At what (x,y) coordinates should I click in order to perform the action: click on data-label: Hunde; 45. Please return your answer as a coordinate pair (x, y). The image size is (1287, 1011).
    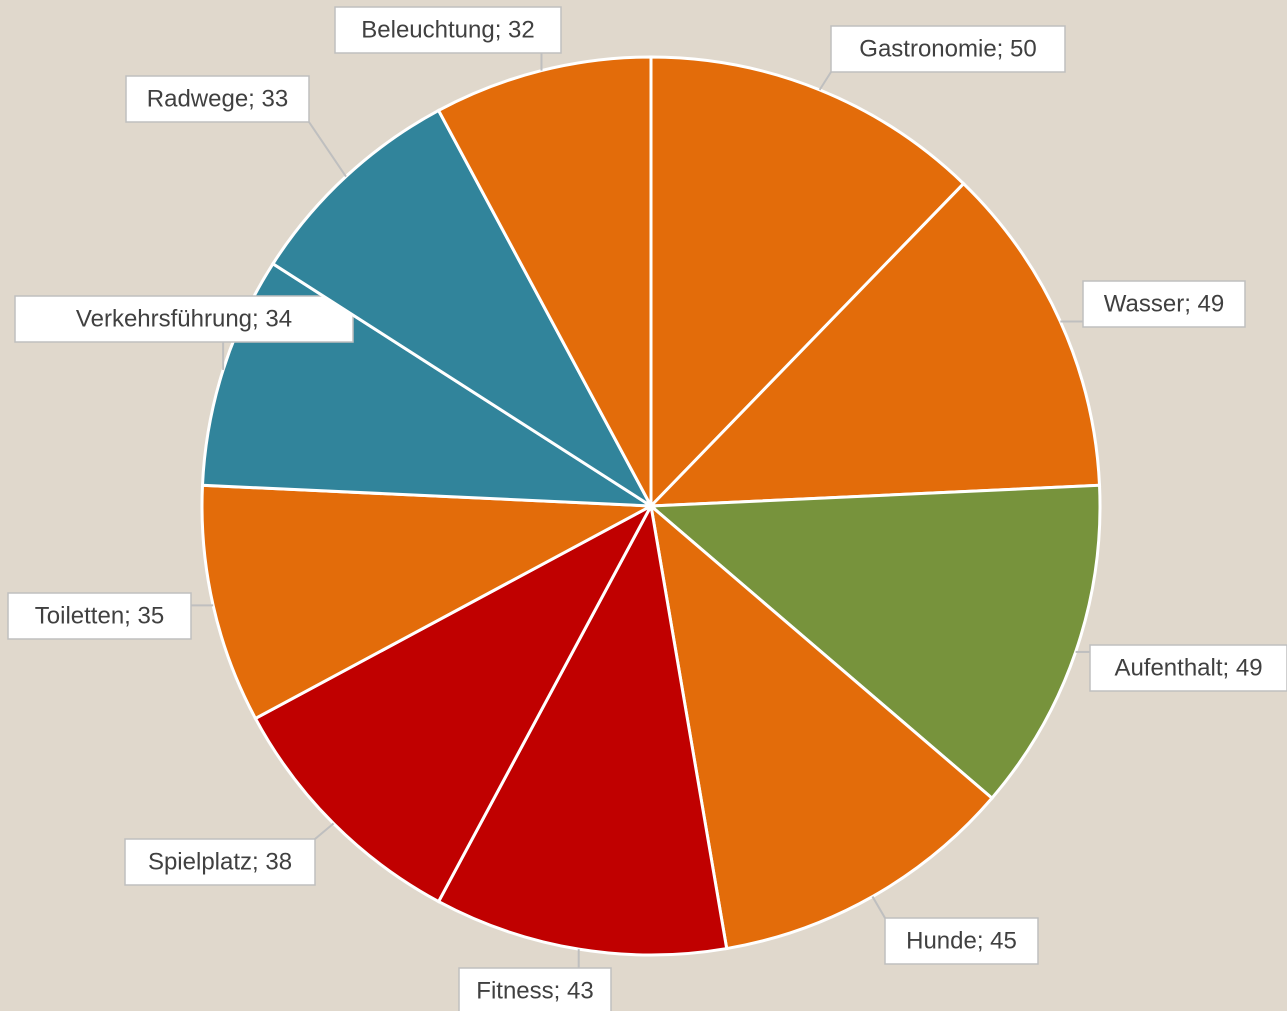
    Looking at the image, I should click on (961, 940).